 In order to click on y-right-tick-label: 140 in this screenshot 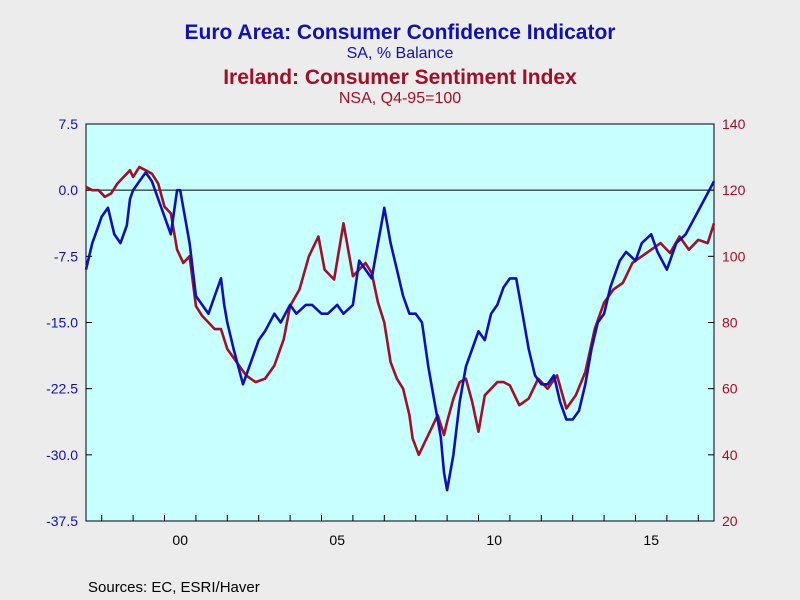, I will do `click(734, 124)`.